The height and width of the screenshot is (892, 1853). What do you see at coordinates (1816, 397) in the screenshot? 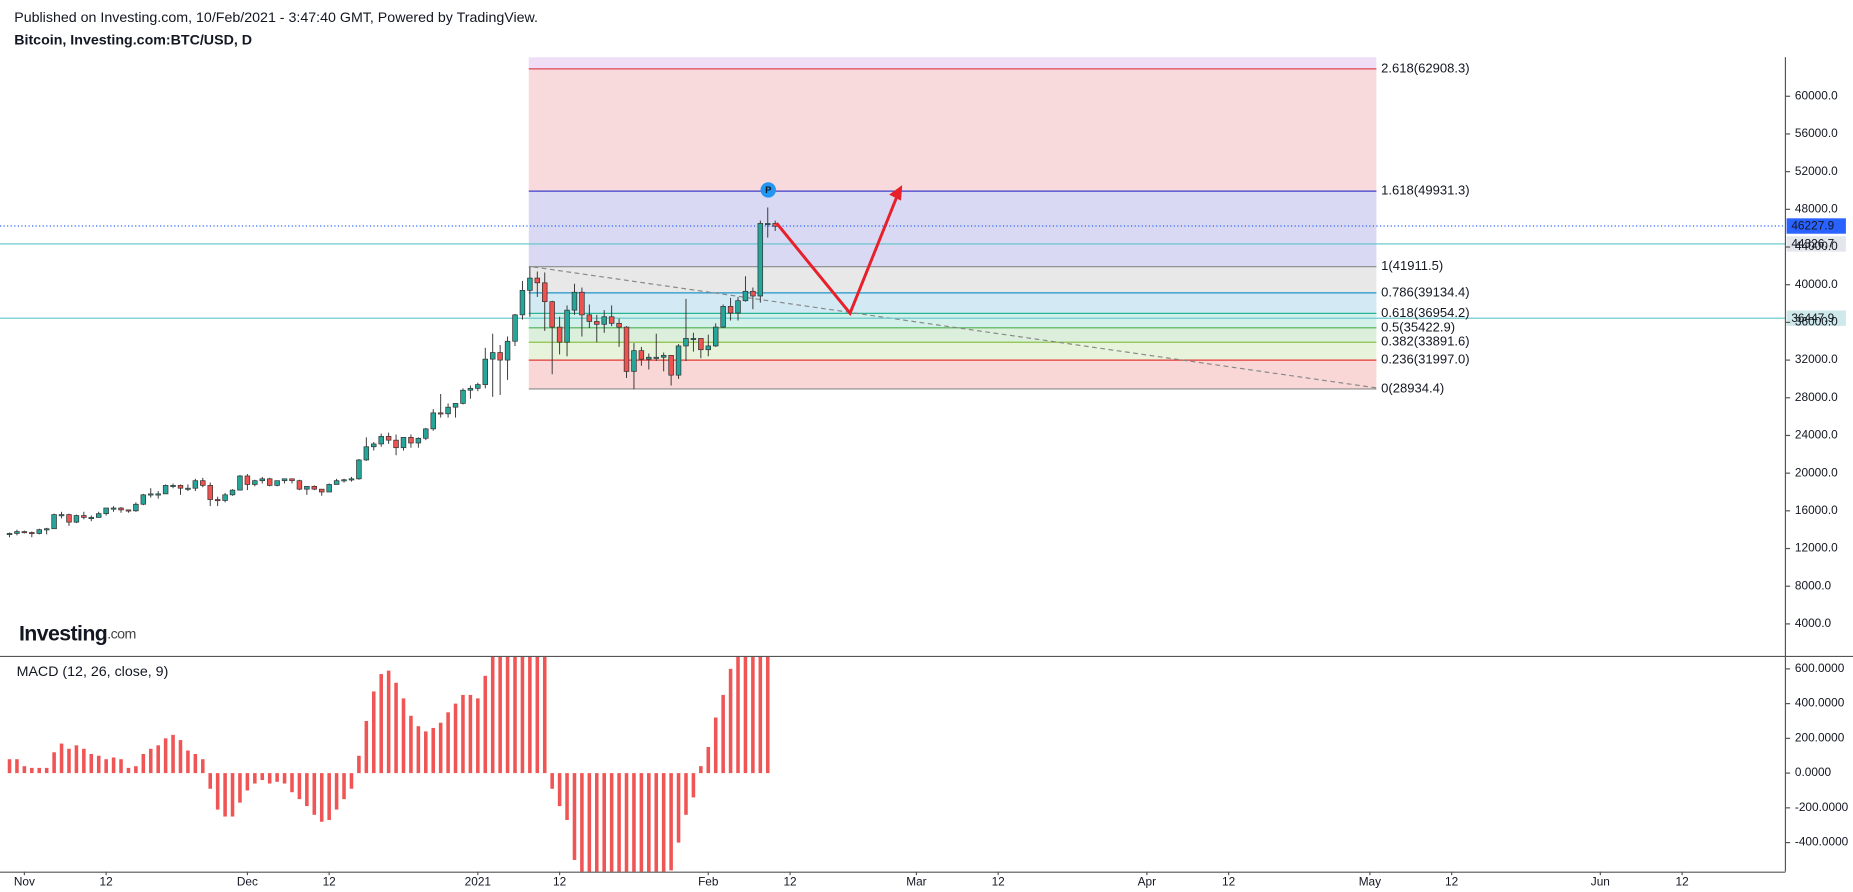
I see `y-tick-label: 28000.0` at bounding box center [1816, 397].